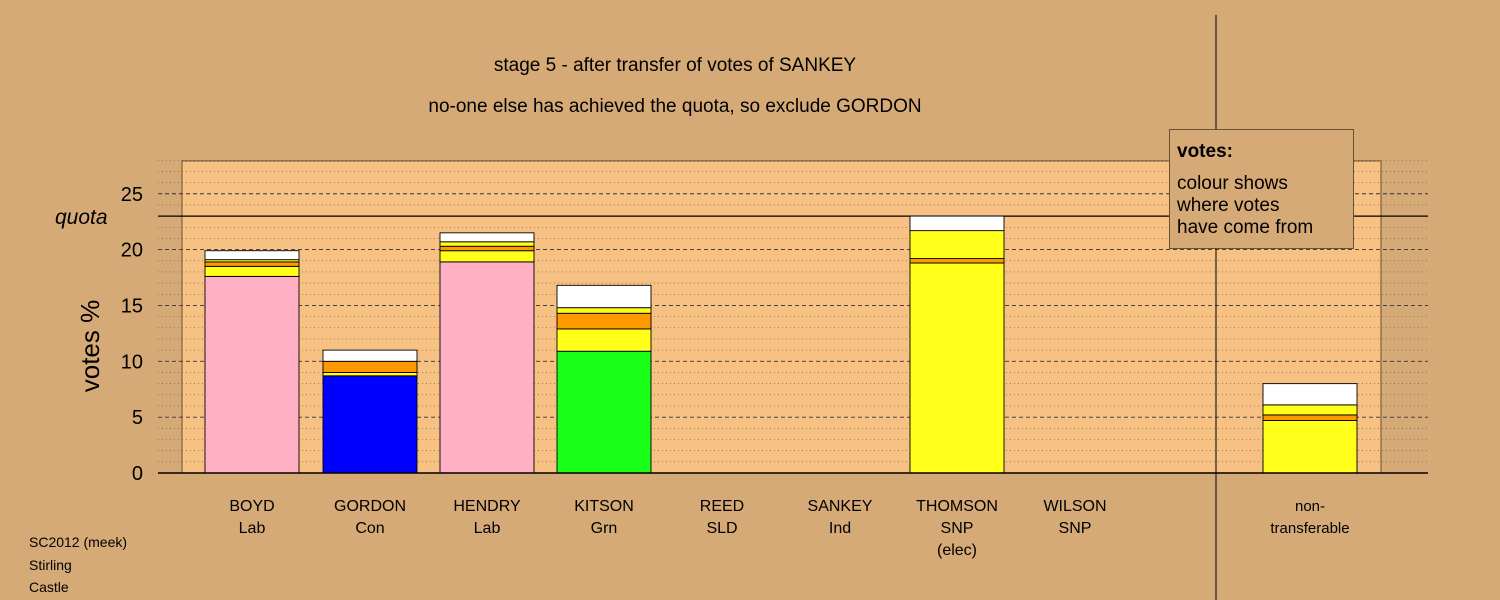  Describe the element at coordinates (957, 506) in the screenshot. I see `x-category-label: THOMSON` at that location.